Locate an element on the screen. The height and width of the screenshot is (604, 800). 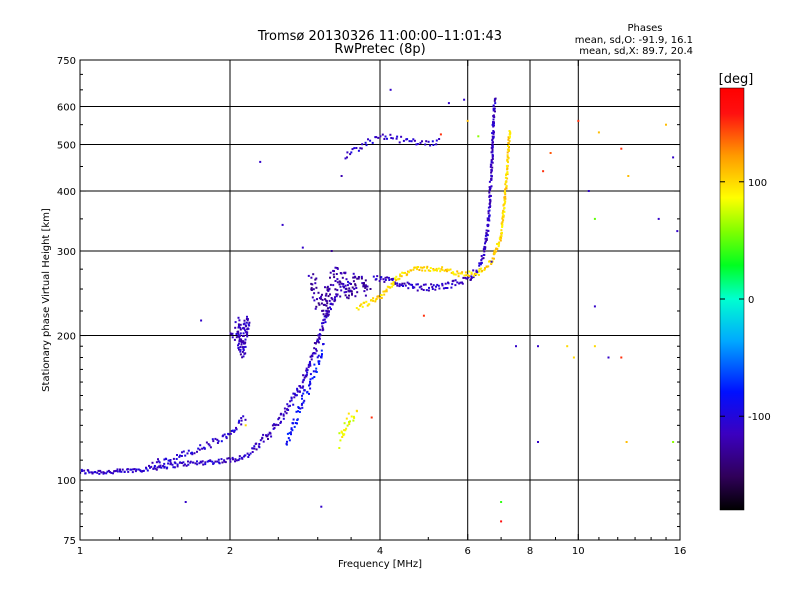
colorbar-tick-label: 0 is located at coordinates (751, 300).